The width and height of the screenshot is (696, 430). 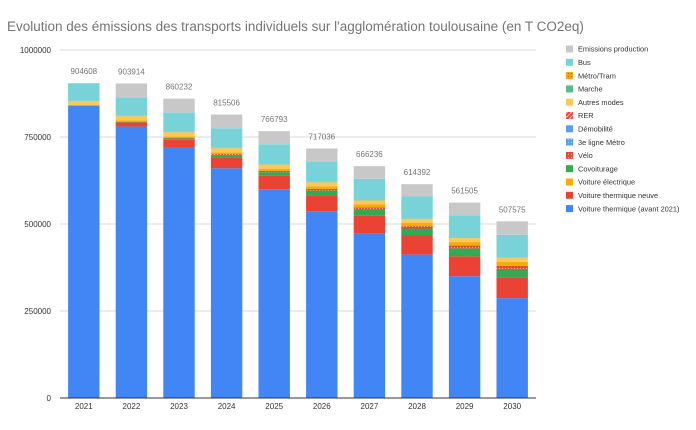 I want to click on x-tick-label: 2030, so click(x=512, y=406).